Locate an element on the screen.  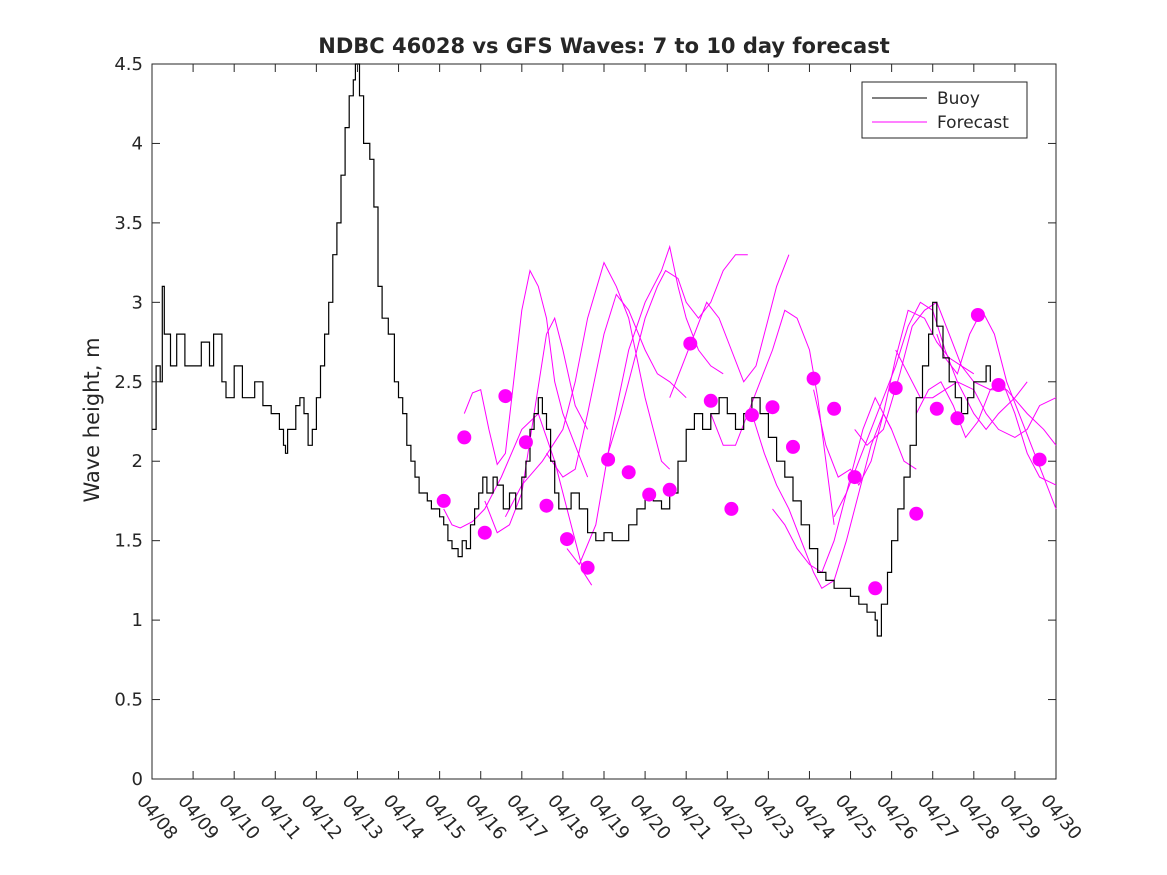
legend: Buoy Forecast is located at coordinates (944, 110).